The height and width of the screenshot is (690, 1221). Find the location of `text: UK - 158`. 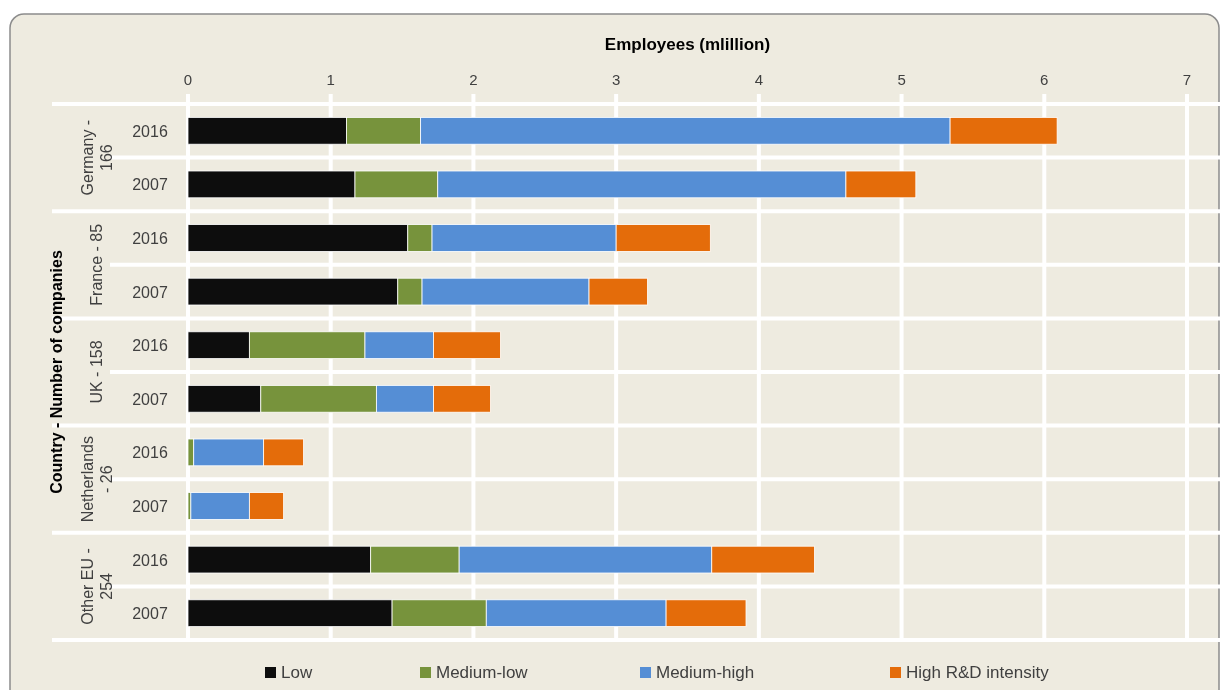

text: UK - 158 is located at coordinates (96, 372).